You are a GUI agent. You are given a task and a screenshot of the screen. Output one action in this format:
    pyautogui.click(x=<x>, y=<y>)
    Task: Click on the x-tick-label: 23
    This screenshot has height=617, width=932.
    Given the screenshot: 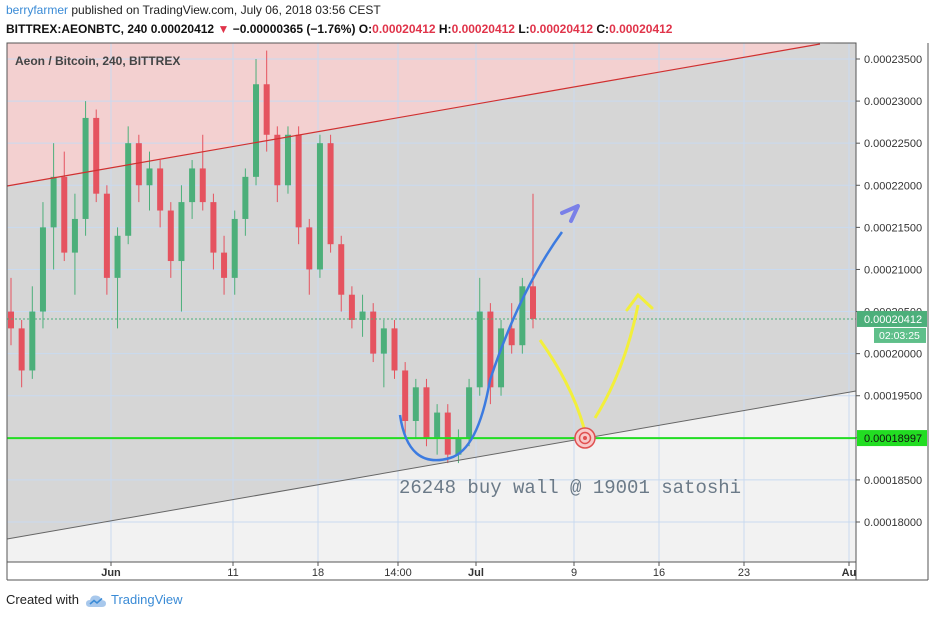 What is the action you would take?
    pyautogui.click(x=744, y=573)
    